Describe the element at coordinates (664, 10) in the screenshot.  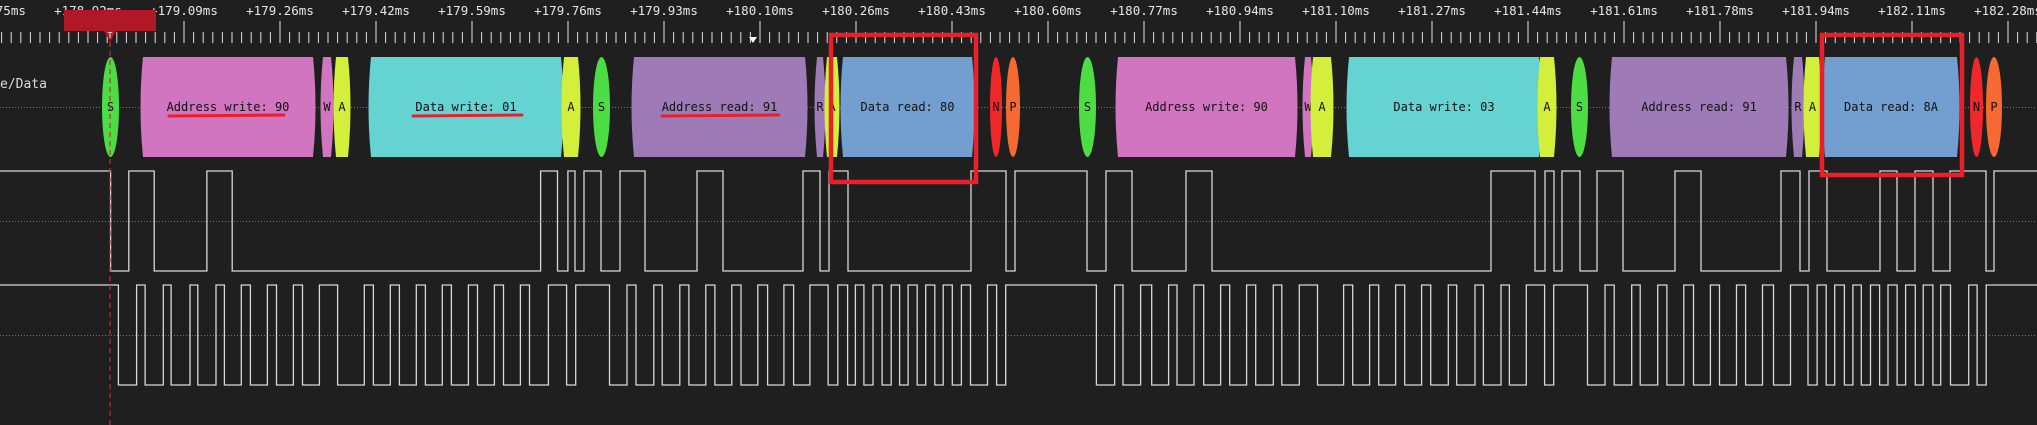
I see `ruler-label: +179.93ms` at that location.